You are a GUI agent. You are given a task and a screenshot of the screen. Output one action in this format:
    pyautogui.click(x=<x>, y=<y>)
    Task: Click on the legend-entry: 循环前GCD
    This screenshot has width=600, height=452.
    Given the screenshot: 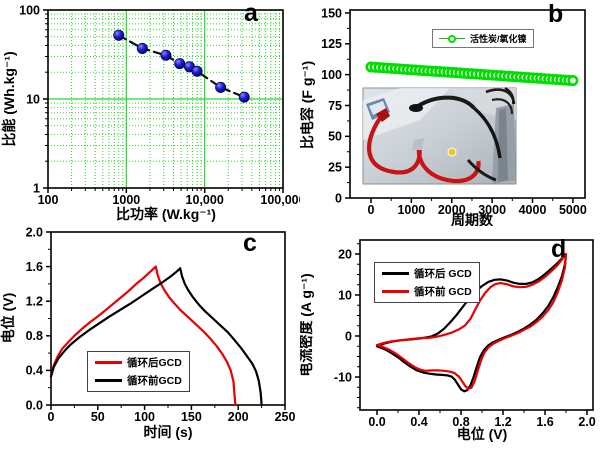 What is the action you would take?
    pyautogui.click(x=138, y=380)
    